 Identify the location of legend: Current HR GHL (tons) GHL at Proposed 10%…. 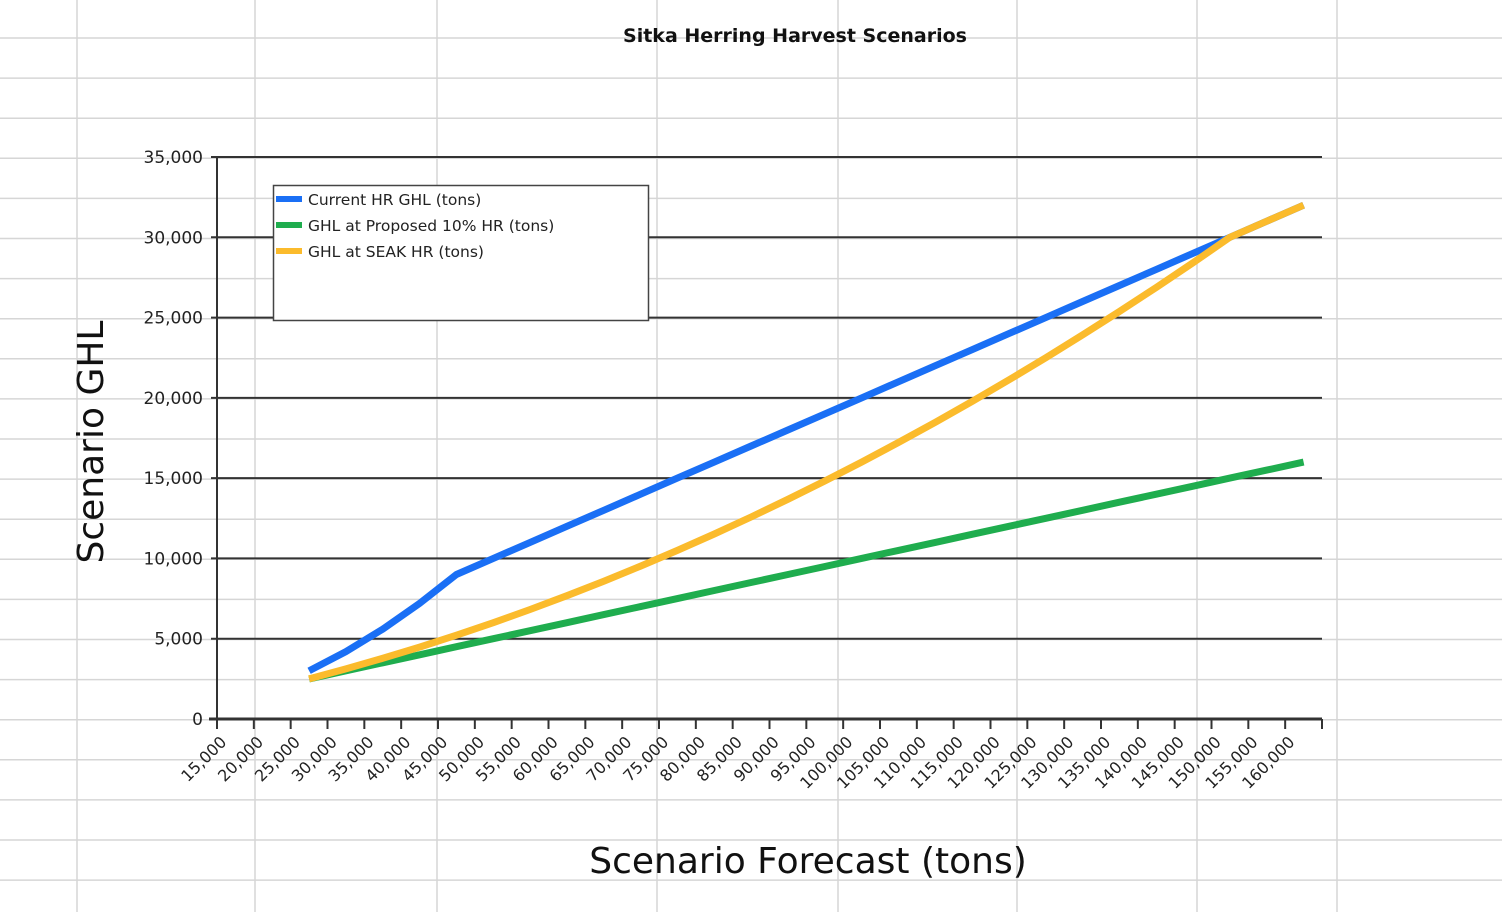
(461, 253).